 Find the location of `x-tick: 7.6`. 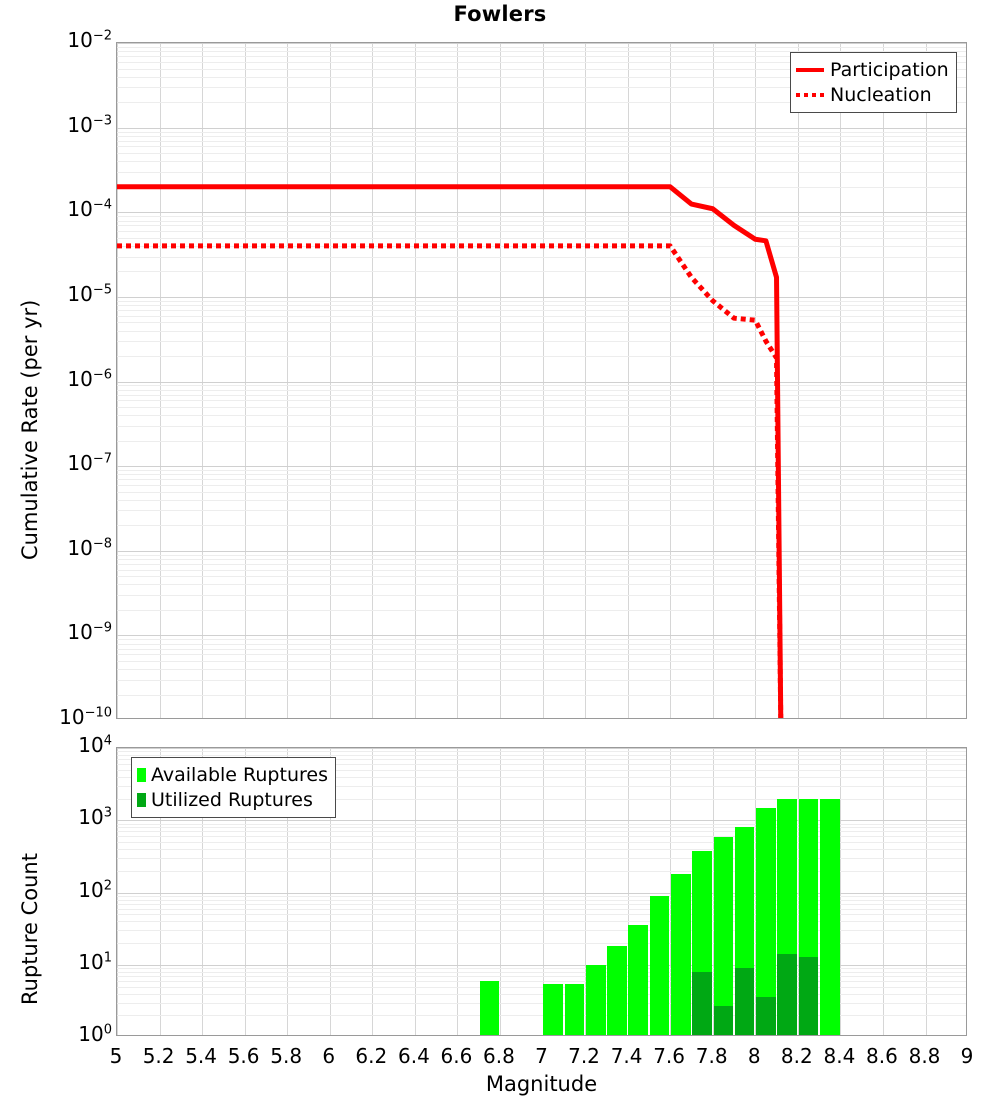

x-tick: 7.6 is located at coordinates (669, 1056).